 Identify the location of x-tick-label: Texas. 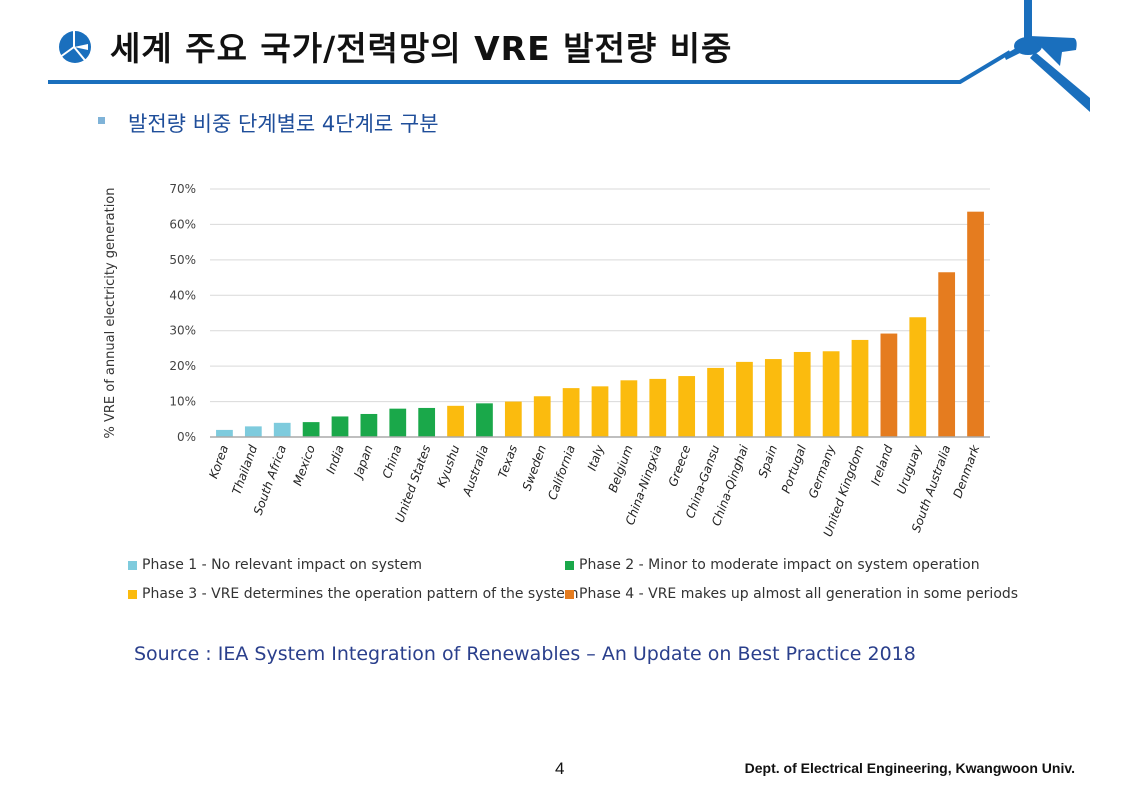
(507, 461).